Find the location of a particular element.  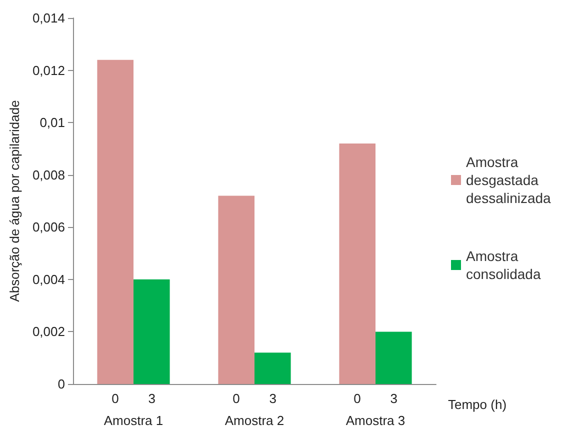

y-tick-label: 0,002 is located at coordinates (48, 332).